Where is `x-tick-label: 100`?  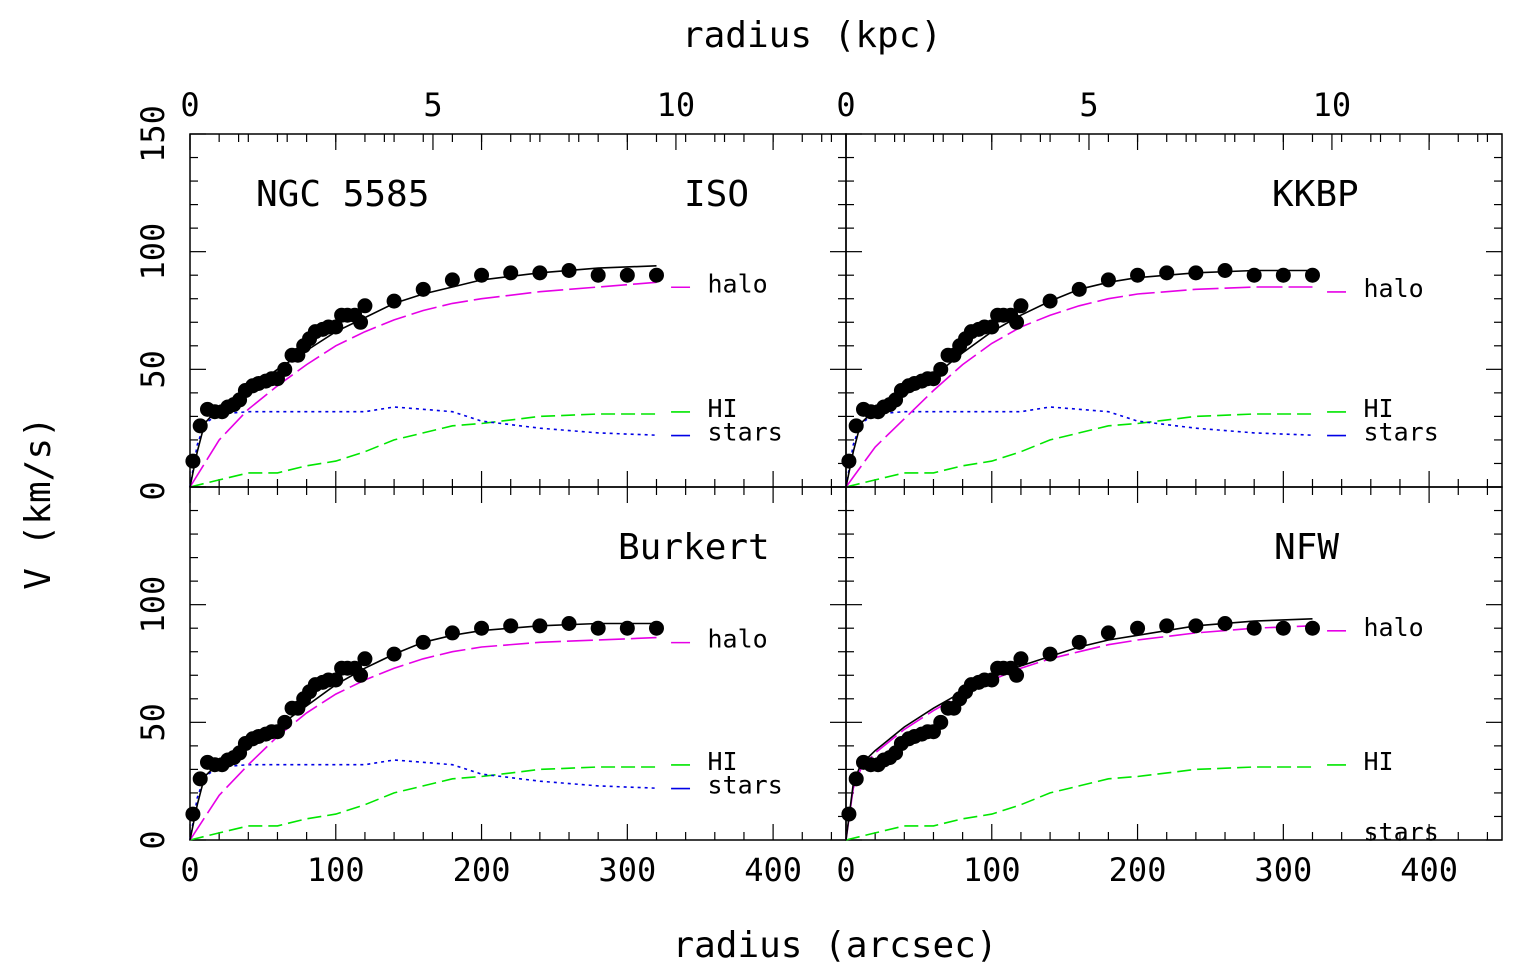 x-tick-label: 100 is located at coordinates (992, 870).